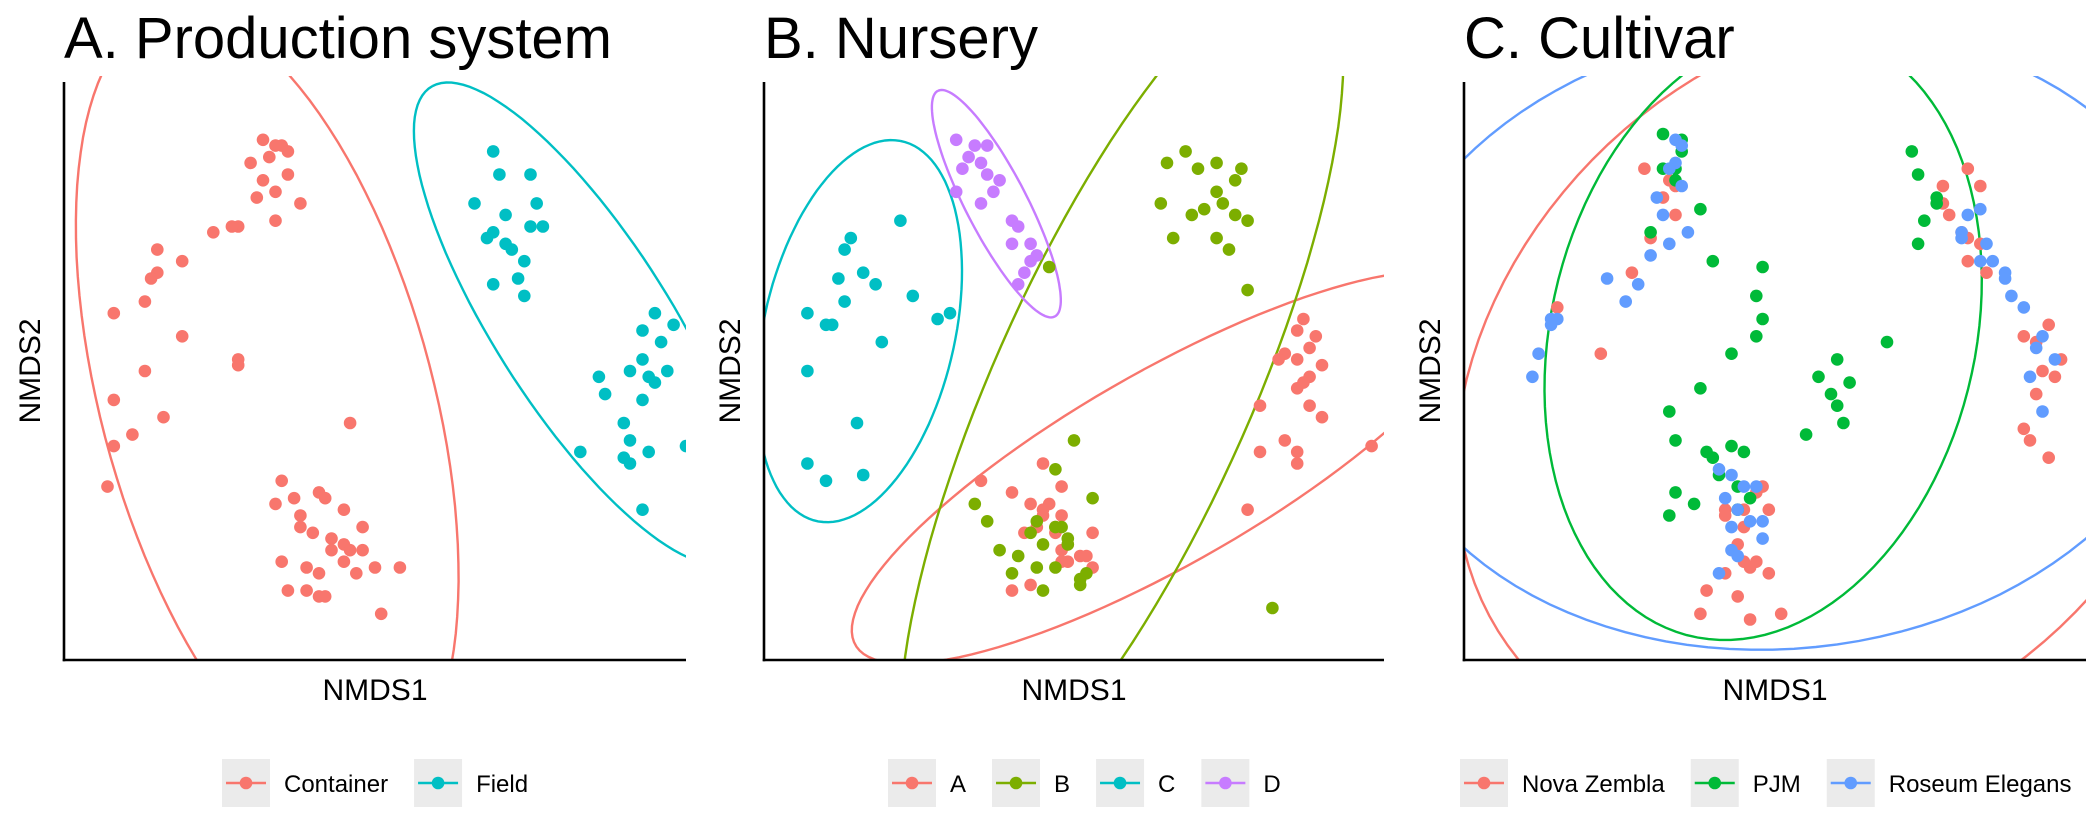 The image size is (2100, 840). I want to click on ellipse-c, so click(864, 331).